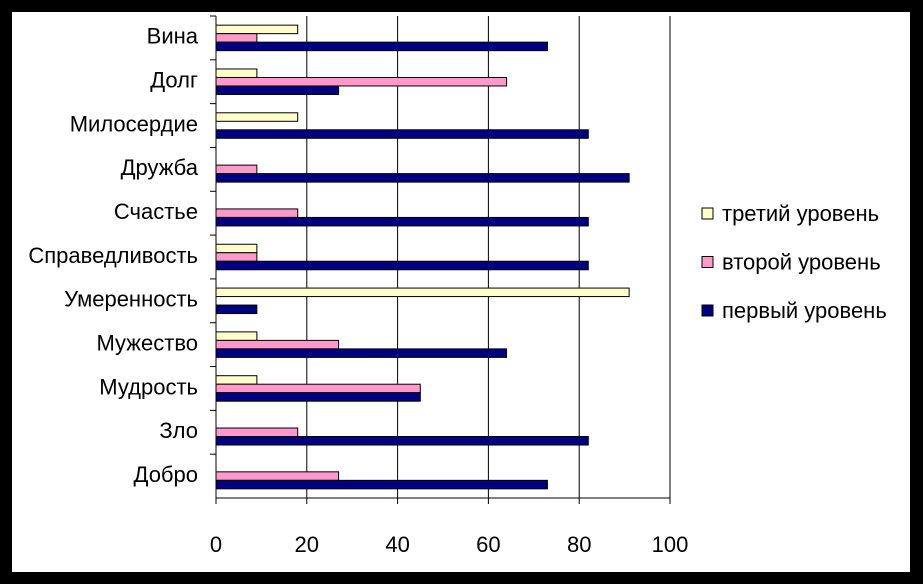  What do you see at coordinates (166, 474) in the screenshot?
I see `y-tick-label: Добро` at bounding box center [166, 474].